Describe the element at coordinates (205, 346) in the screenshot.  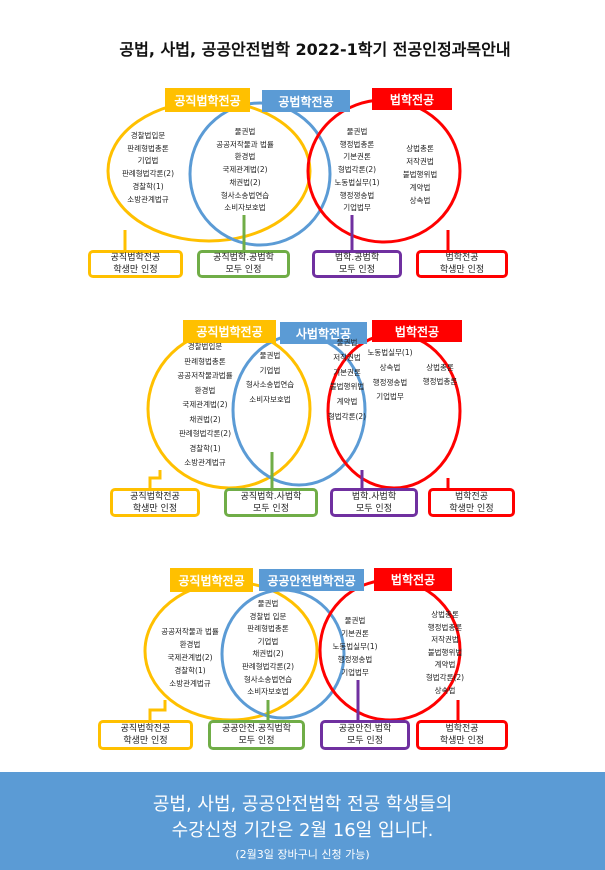
I see `course-item: 경찰법입문` at that location.